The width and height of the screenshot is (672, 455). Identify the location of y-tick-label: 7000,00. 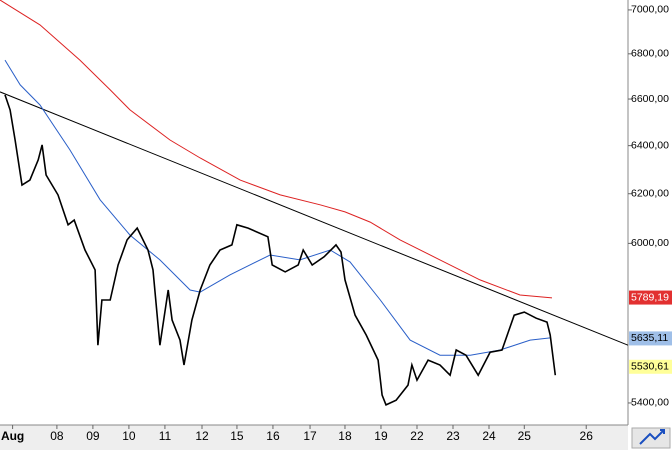
(650, 10).